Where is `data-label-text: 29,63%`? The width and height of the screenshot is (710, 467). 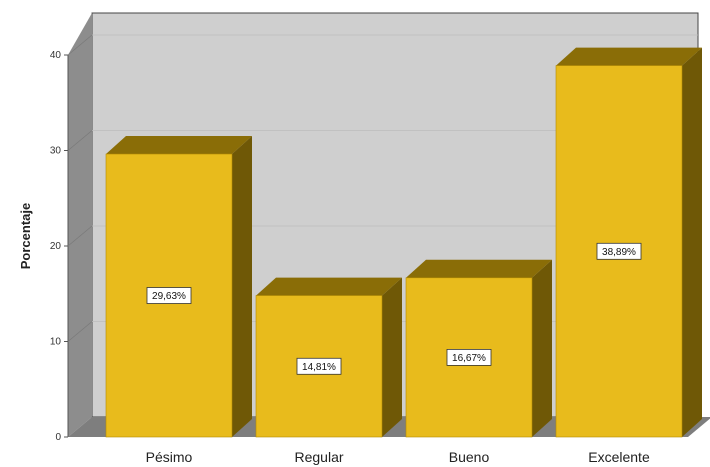 data-label-text: 29,63% is located at coordinates (169, 296).